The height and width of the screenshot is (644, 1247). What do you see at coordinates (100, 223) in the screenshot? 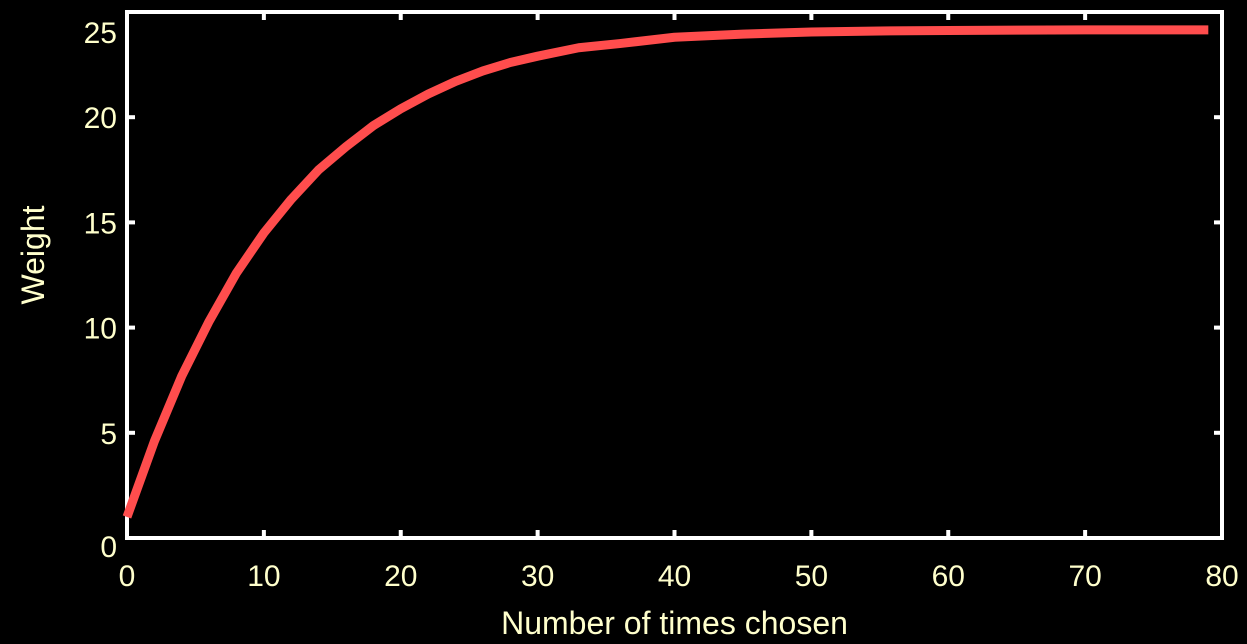
I see `y-tick-label: 15` at bounding box center [100, 223].